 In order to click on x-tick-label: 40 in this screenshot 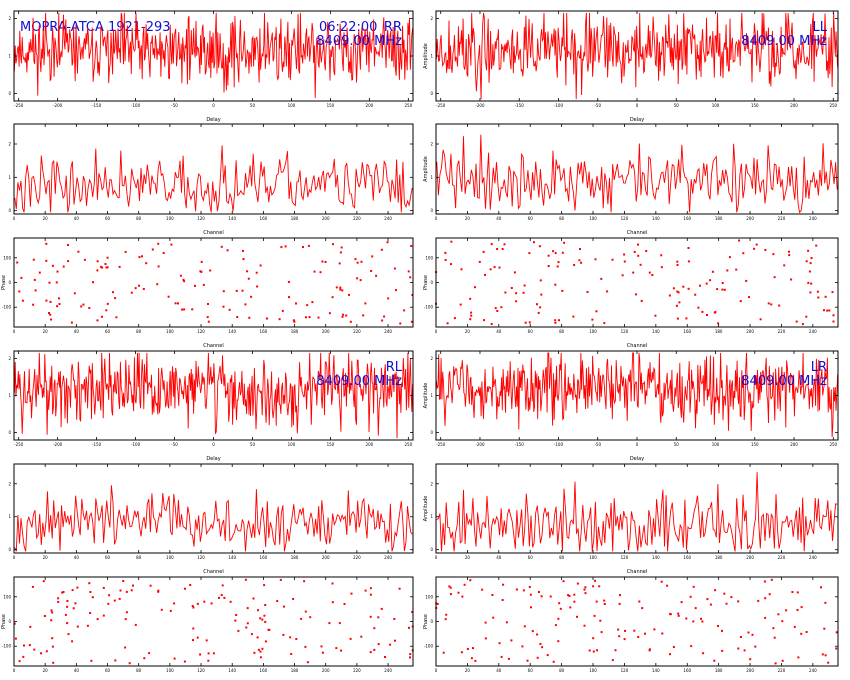, I will do `click(499, 670)`.